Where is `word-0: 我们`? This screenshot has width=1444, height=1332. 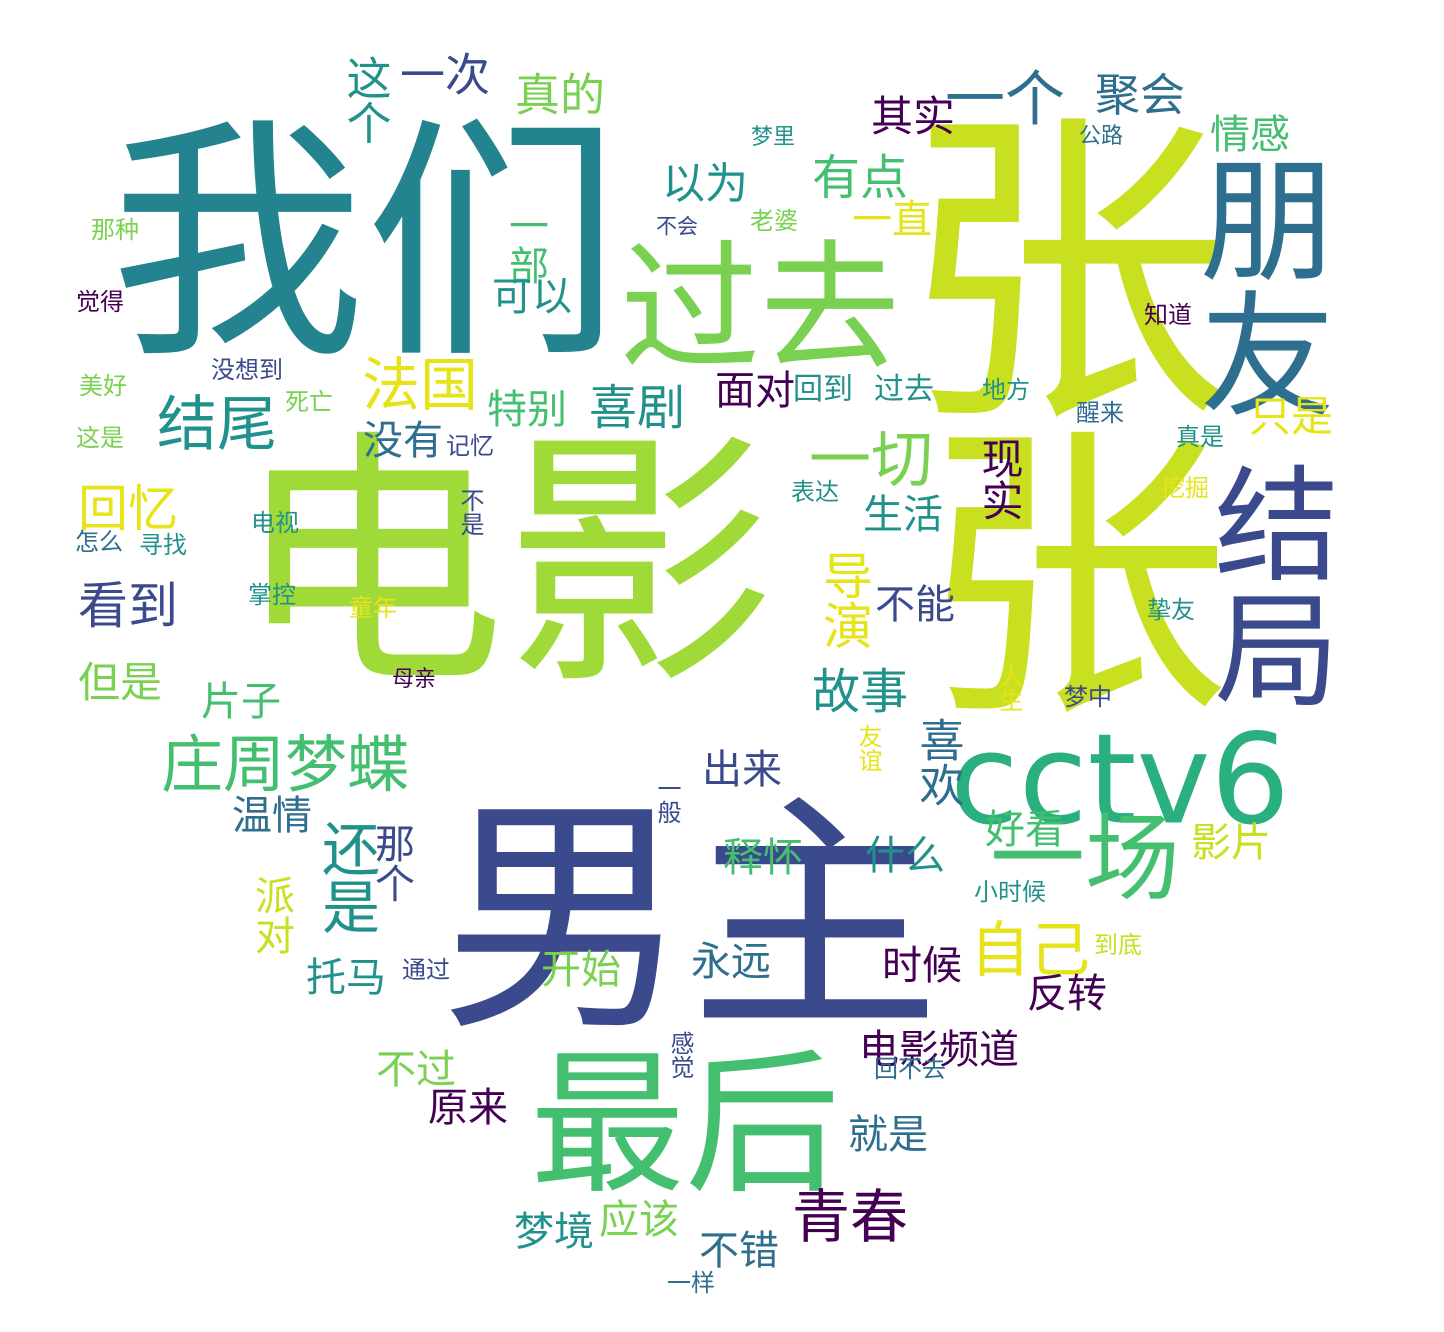 word-0: 我们 is located at coordinates (365, 245).